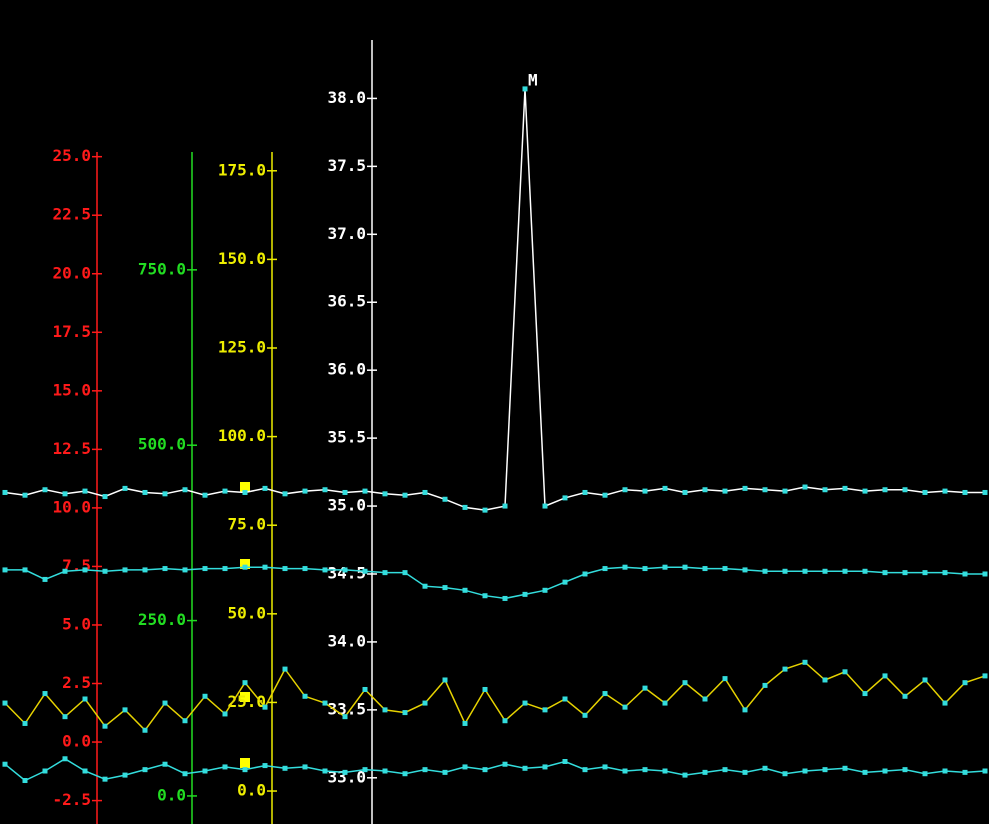 This screenshot has width=989, height=824. Describe the element at coordinates (71, 506) in the screenshot. I see `y-tick-label: 10.0` at that location.